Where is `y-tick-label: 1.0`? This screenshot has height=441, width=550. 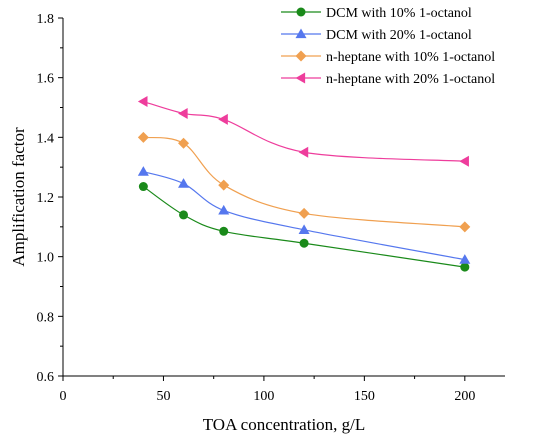 y-tick-label: 1.0 is located at coordinates (46, 258).